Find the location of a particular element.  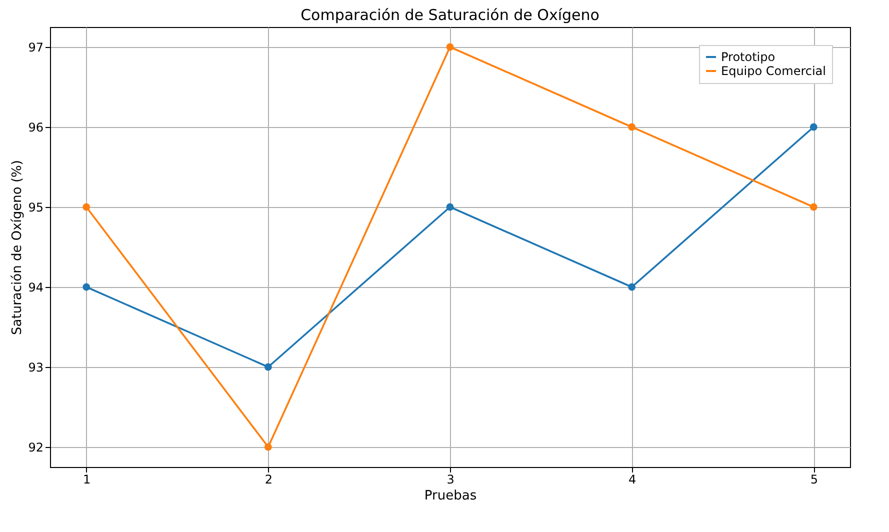

chart-title: Comparación de Saturación de Oxígeno is located at coordinates (450, 15).